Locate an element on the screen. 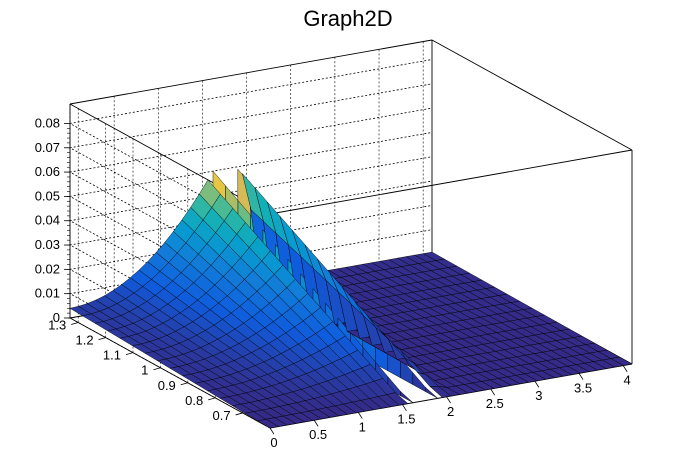 This screenshot has height=472, width=696. y-tick-label: 1.3 is located at coordinates (57, 325).